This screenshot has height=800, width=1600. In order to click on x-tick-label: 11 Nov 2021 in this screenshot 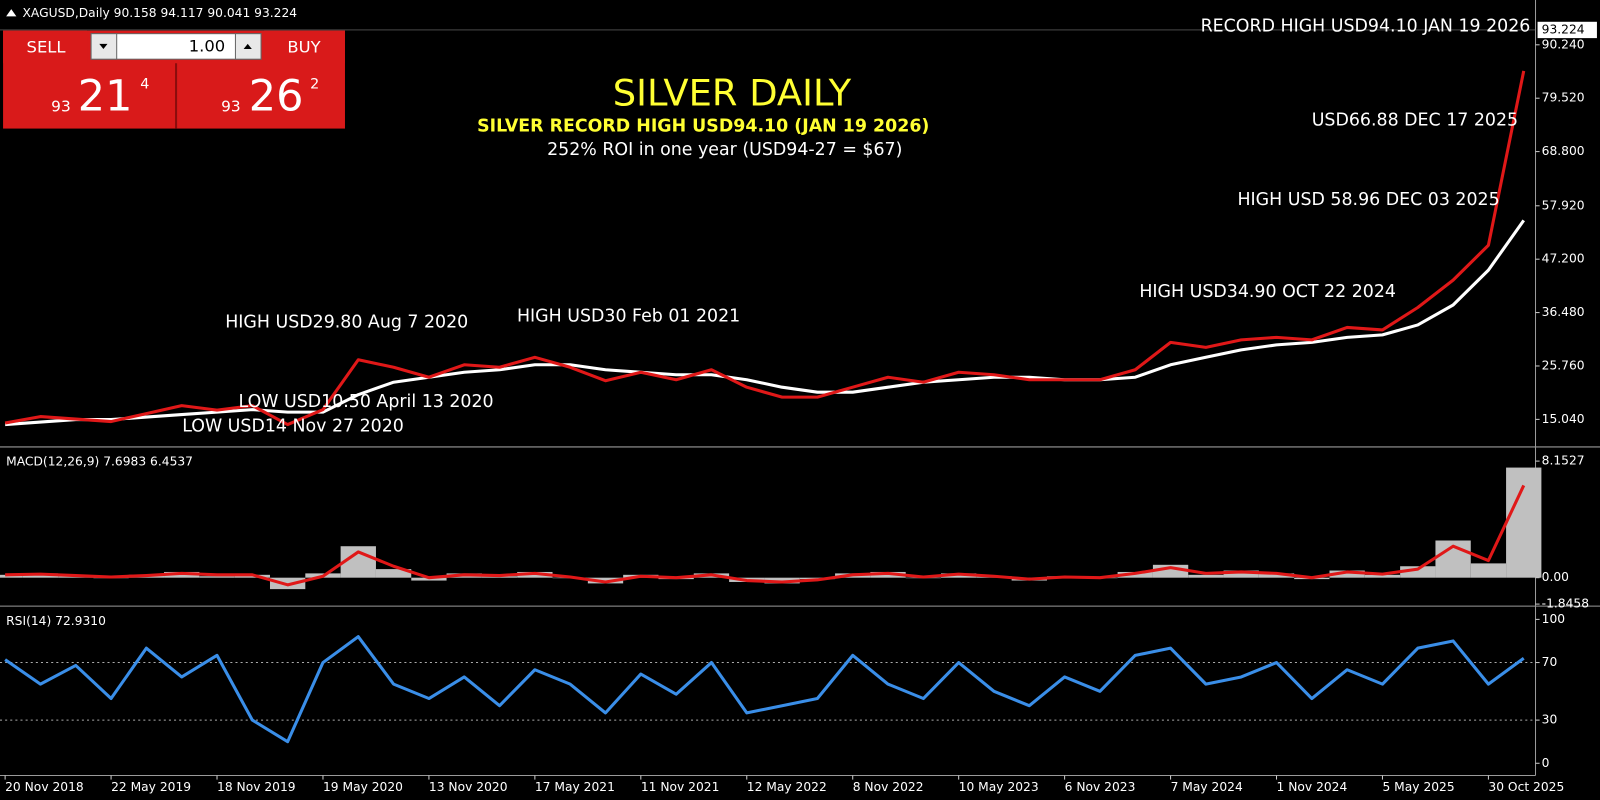, I will do `click(680, 787)`.